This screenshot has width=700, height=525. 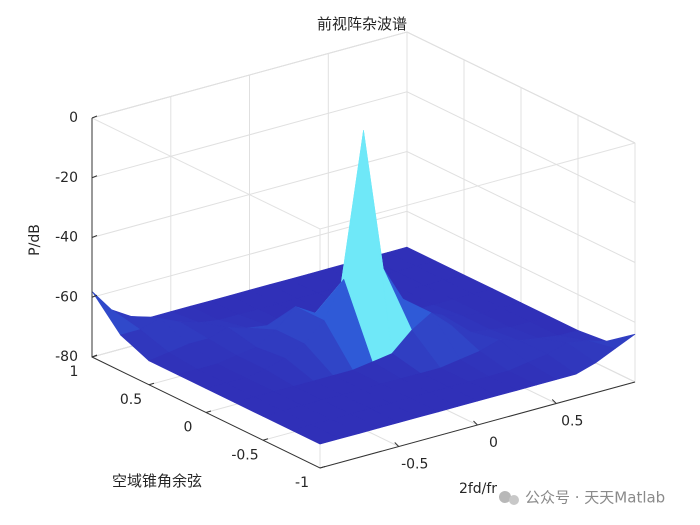 What do you see at coordinates (66, 178) in the screenshot?
I see `z-tick-label: -20` at bounding box center [66, 178].